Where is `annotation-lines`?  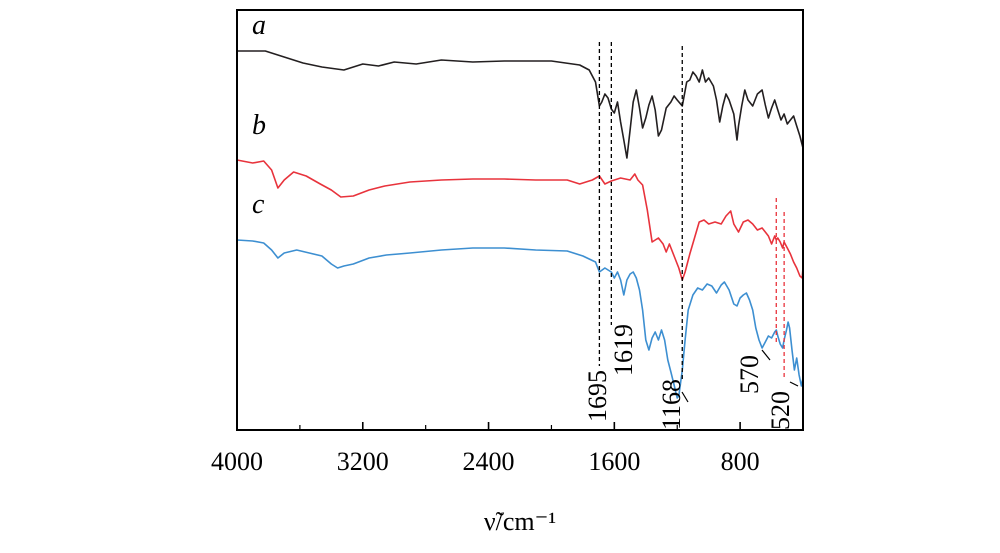 annotation-lines is located at coordinates (698, 222).